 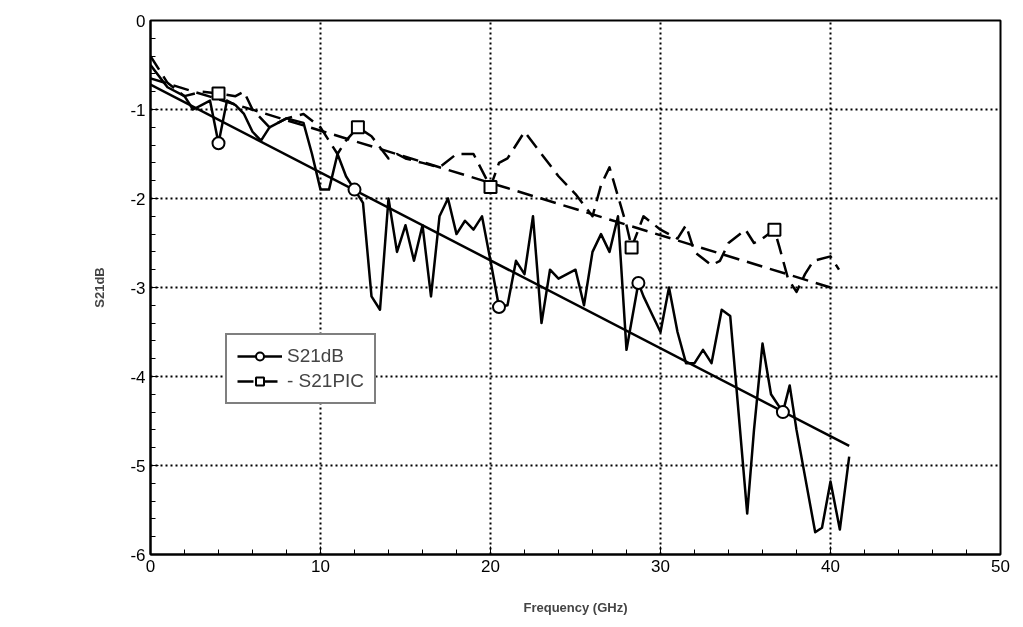 I want to click on legend-label: S21dB, so click(x=316, y=356).